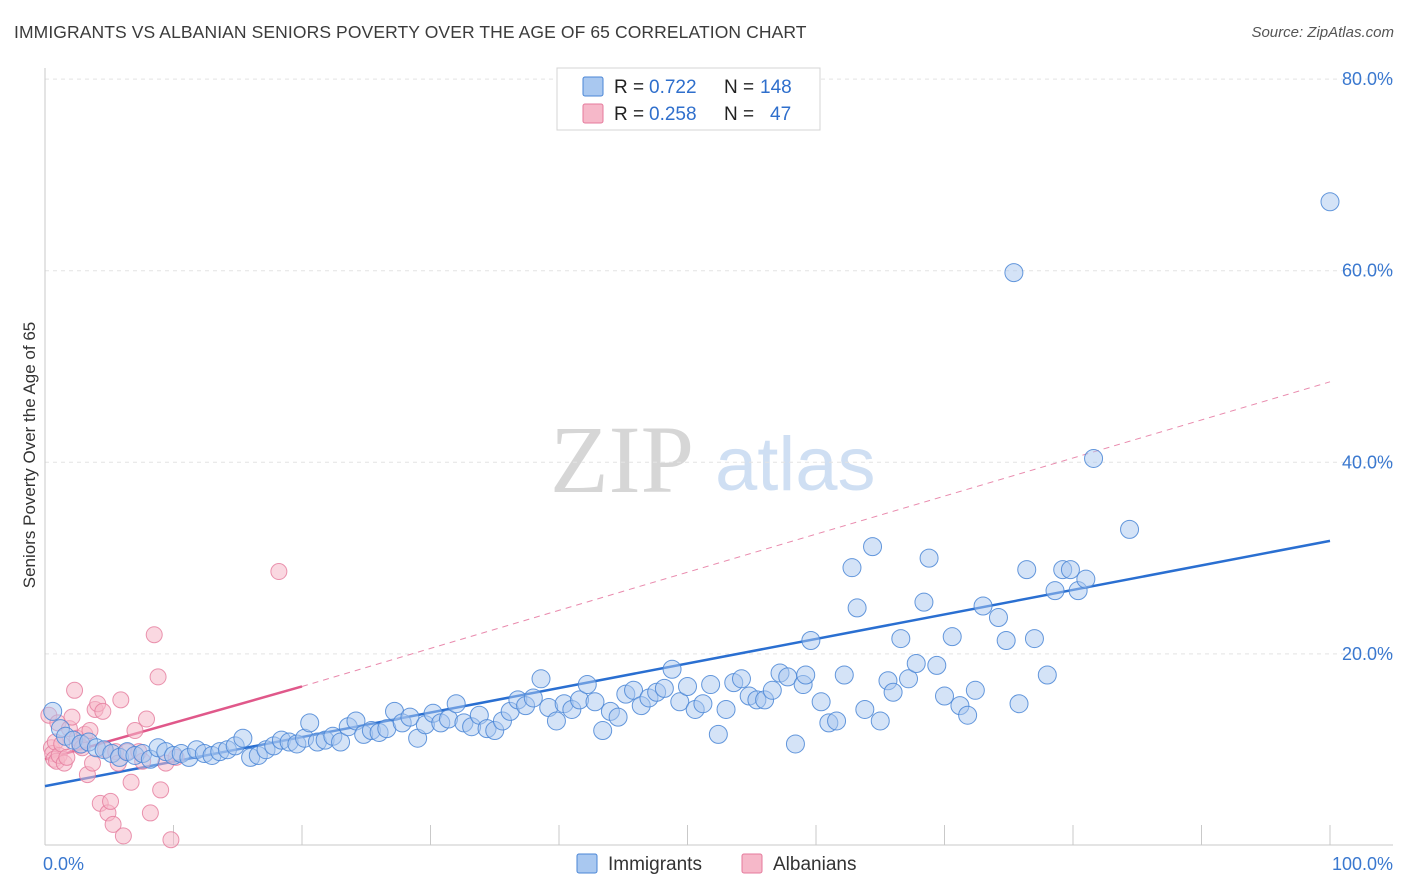  Describe the element at coordinates (63, 864) in the screenshot. I see `x-tick-label-min: 0.0%` at that location.